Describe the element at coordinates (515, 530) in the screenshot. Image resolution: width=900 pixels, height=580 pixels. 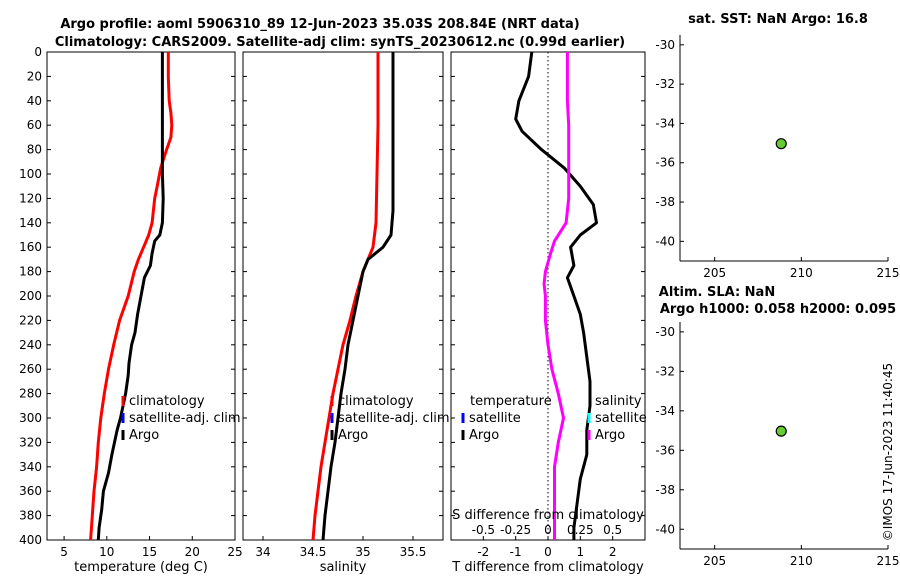
I see `top-tick-label: -0.25` at that location.